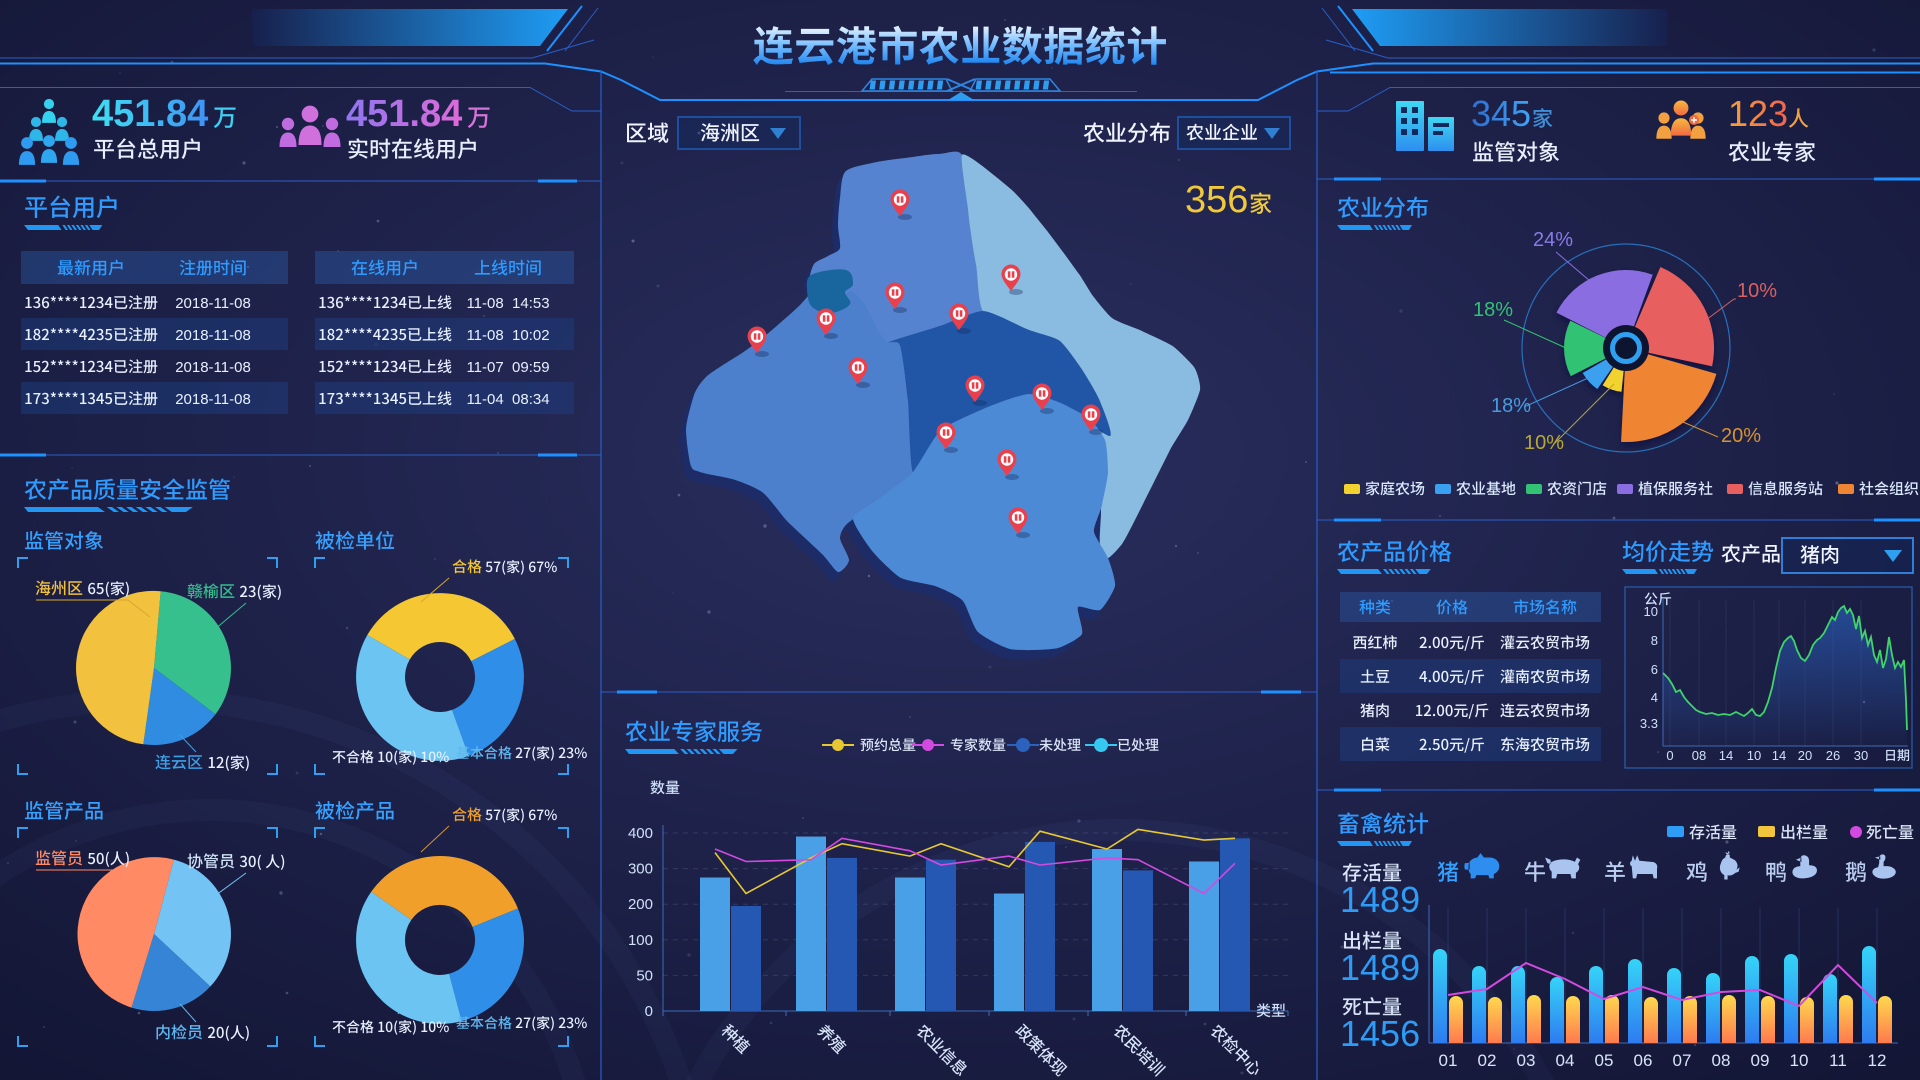 This screenshot has height=1080, width=1920. I want to click on svg-text: 356, so click(1216, 200).